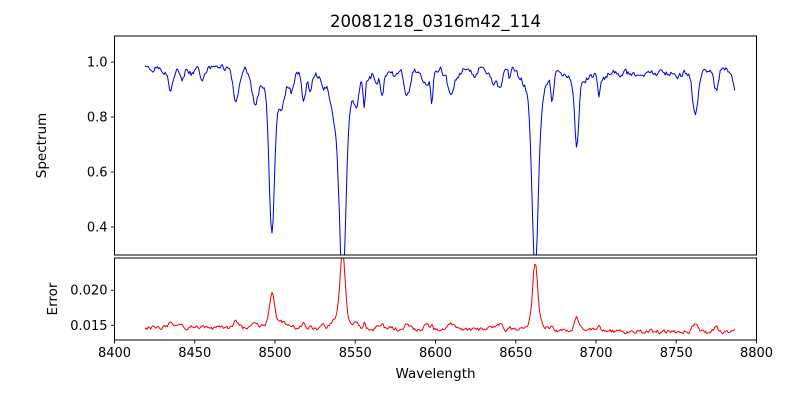 The width and height of the screenshot is (800, 404). What do you see at coordinates (42, 145) in the screenshot?
I see `y-axis-label-spectrum: Spectrum` at bounding box center [42, 145].